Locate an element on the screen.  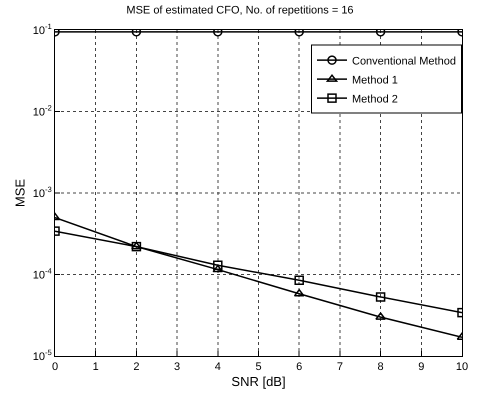
x-tick-label: 1 is located at coordinates (95, 367).